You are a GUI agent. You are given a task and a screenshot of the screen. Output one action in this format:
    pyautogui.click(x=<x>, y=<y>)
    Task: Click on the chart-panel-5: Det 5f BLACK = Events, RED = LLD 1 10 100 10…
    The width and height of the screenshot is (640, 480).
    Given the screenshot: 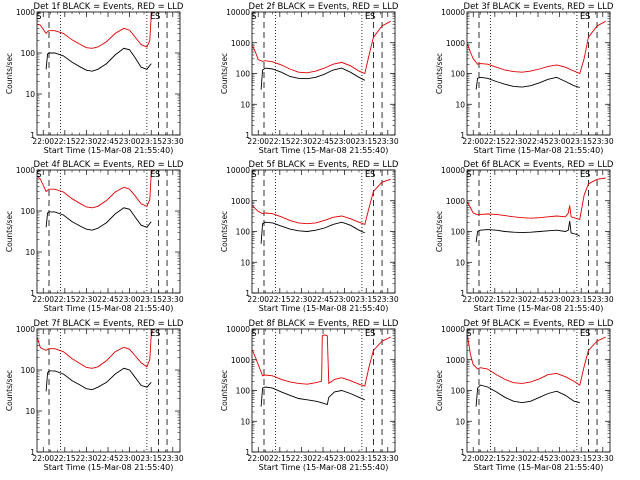 What is the action you would take?
    pyautogui.click(x=309, y=236)
    